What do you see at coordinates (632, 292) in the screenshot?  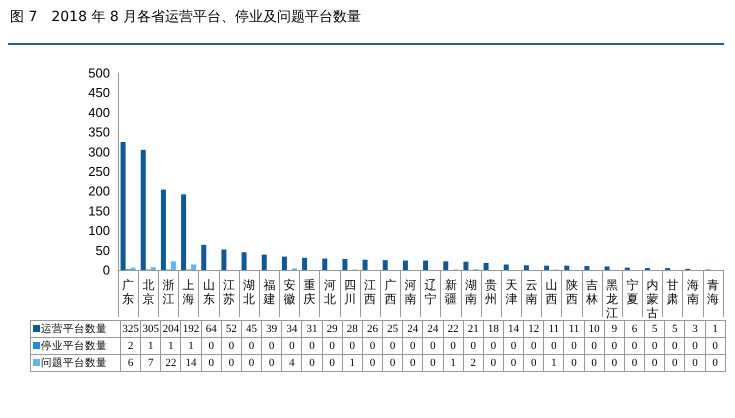 I see `x-tick-label: 宁夏` at bounding box center [632, 292].